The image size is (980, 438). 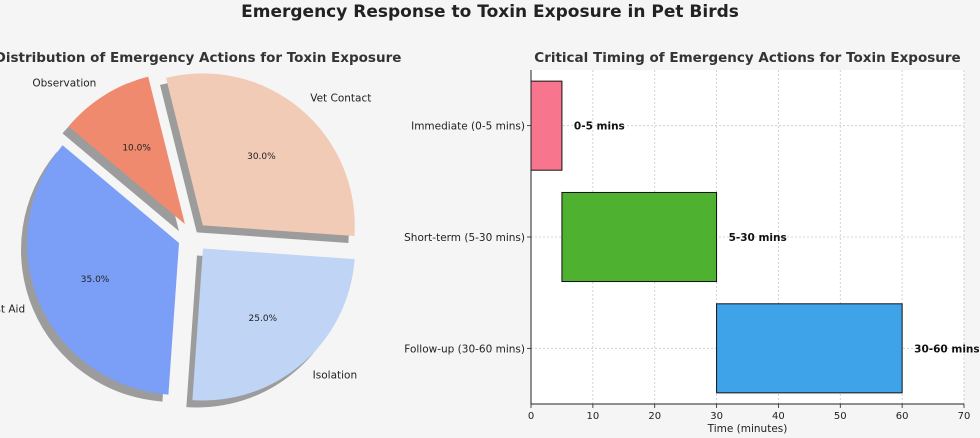 What do you see at coordinates (902, 416) in the screenshot?
I see `x-tick-label: 60` at bounding box center [902, 416].